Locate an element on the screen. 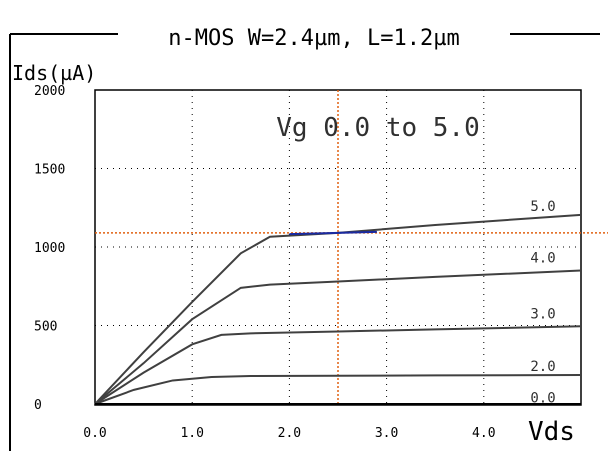 Image resolution: width=608 pixels, height=451 pixels. curve-label-vg-0.0: 0.0 is located at coordinates (542, 398).